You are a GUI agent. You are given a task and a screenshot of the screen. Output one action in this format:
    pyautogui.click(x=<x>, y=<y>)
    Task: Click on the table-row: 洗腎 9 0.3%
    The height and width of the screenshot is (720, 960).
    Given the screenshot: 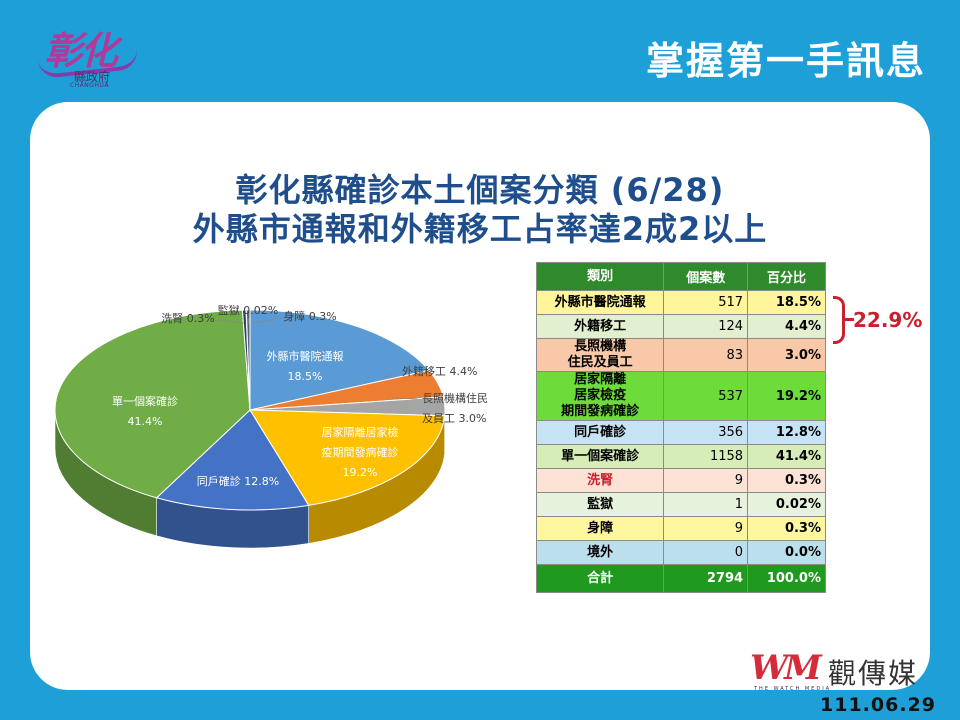 What is the action you would take?
    pyautogui.click(x=680, y=480)
    